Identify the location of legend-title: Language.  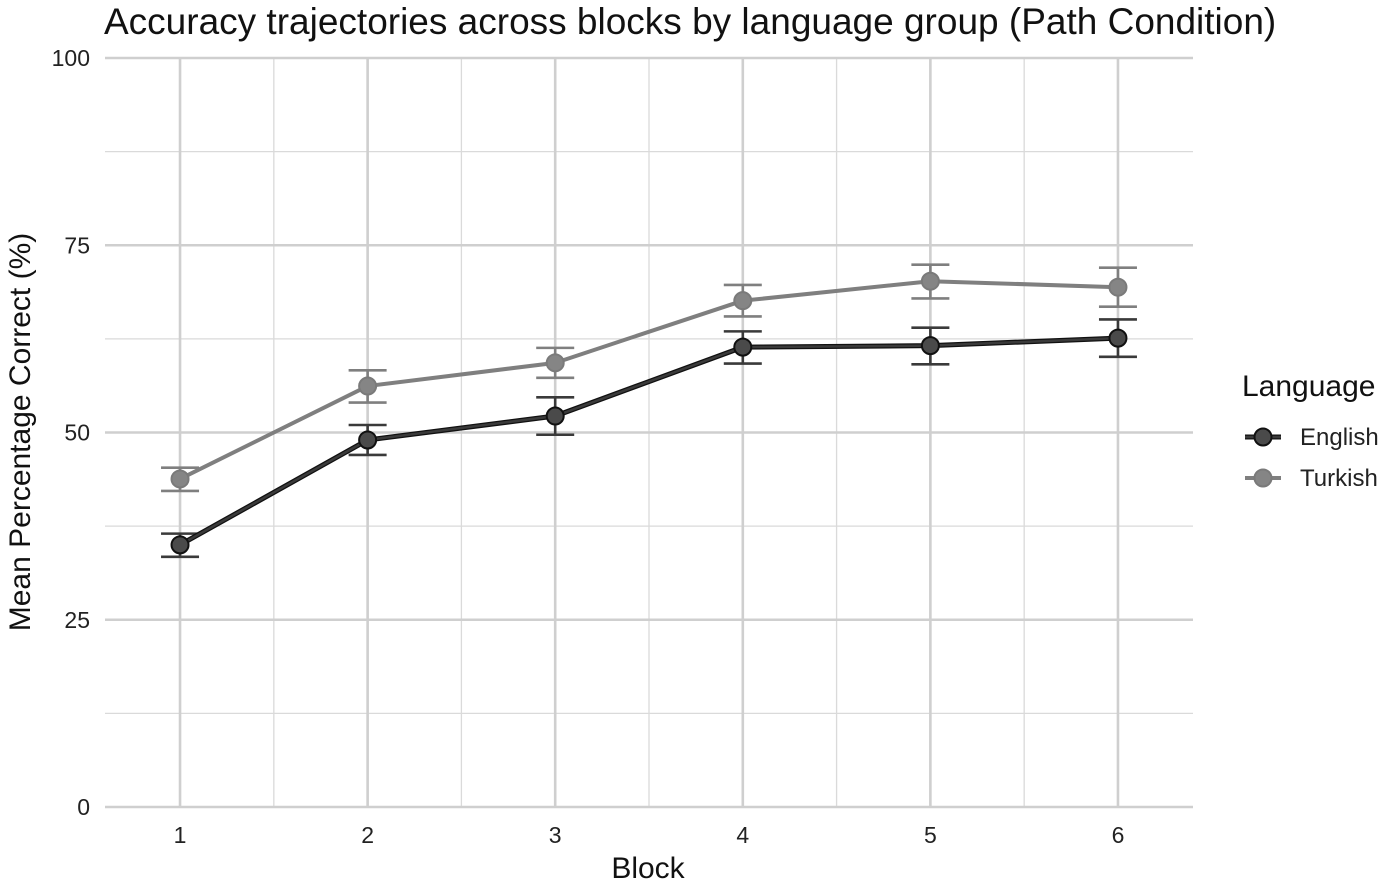
(1308, 386).